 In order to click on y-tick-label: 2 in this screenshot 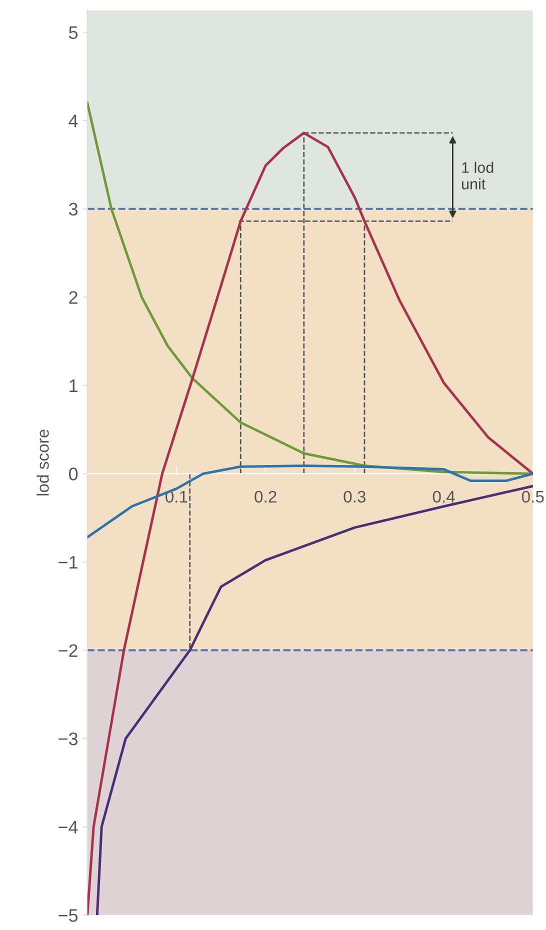, I will do `click(73, 297)`.